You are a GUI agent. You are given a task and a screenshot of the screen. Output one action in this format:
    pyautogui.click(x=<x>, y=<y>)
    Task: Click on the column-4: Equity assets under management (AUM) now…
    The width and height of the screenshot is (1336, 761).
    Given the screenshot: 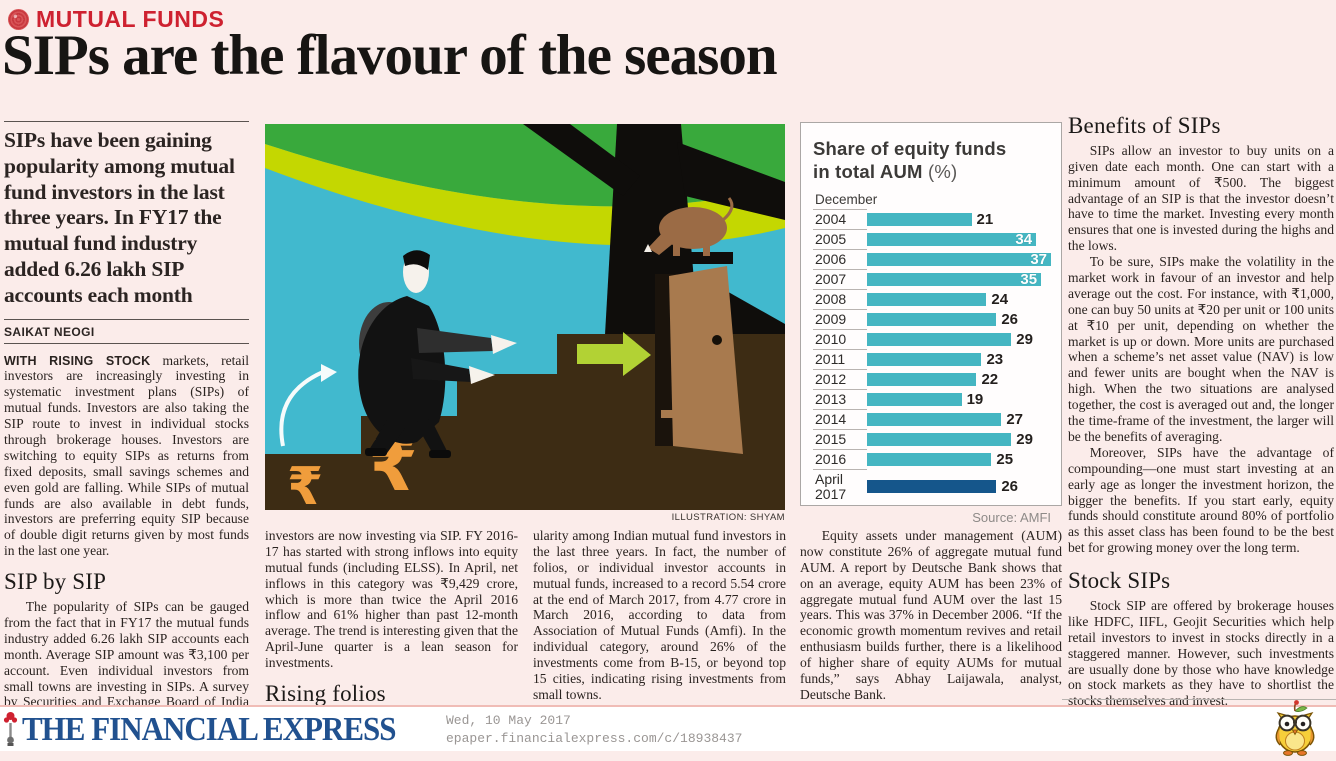 What is the action you would take?
    pyautogui.click(x=931, y=615)
    